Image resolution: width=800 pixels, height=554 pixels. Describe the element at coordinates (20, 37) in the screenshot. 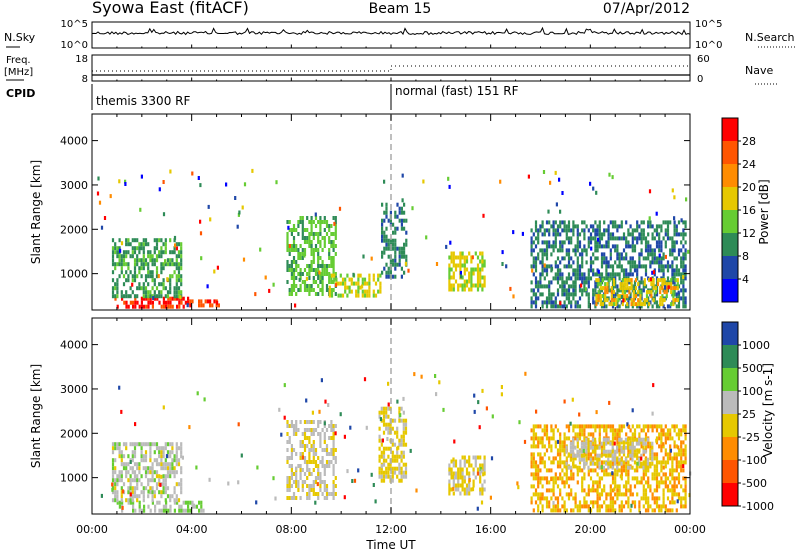

I see `noise-left-label: N.Sky` at that location.